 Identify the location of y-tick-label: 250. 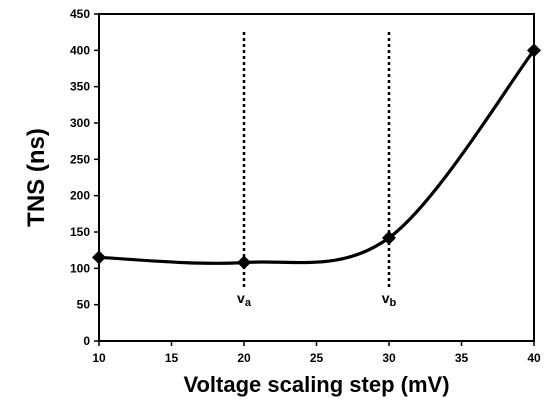
(80, 159).